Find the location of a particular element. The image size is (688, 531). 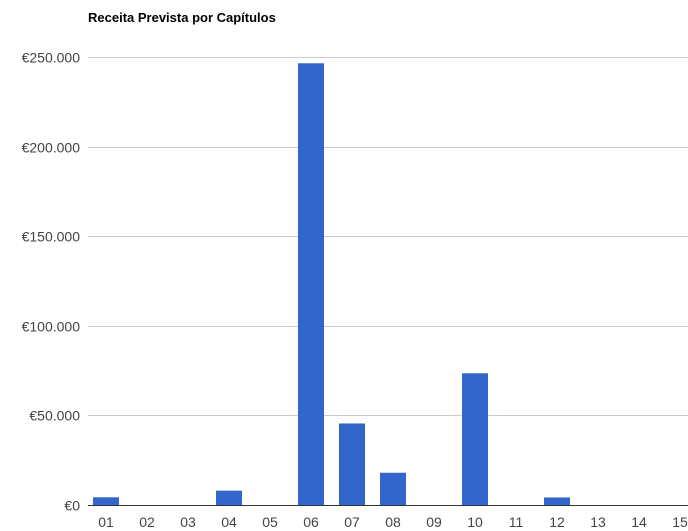

y-tick-label: €50.000 is located at coordinates (54, 416).